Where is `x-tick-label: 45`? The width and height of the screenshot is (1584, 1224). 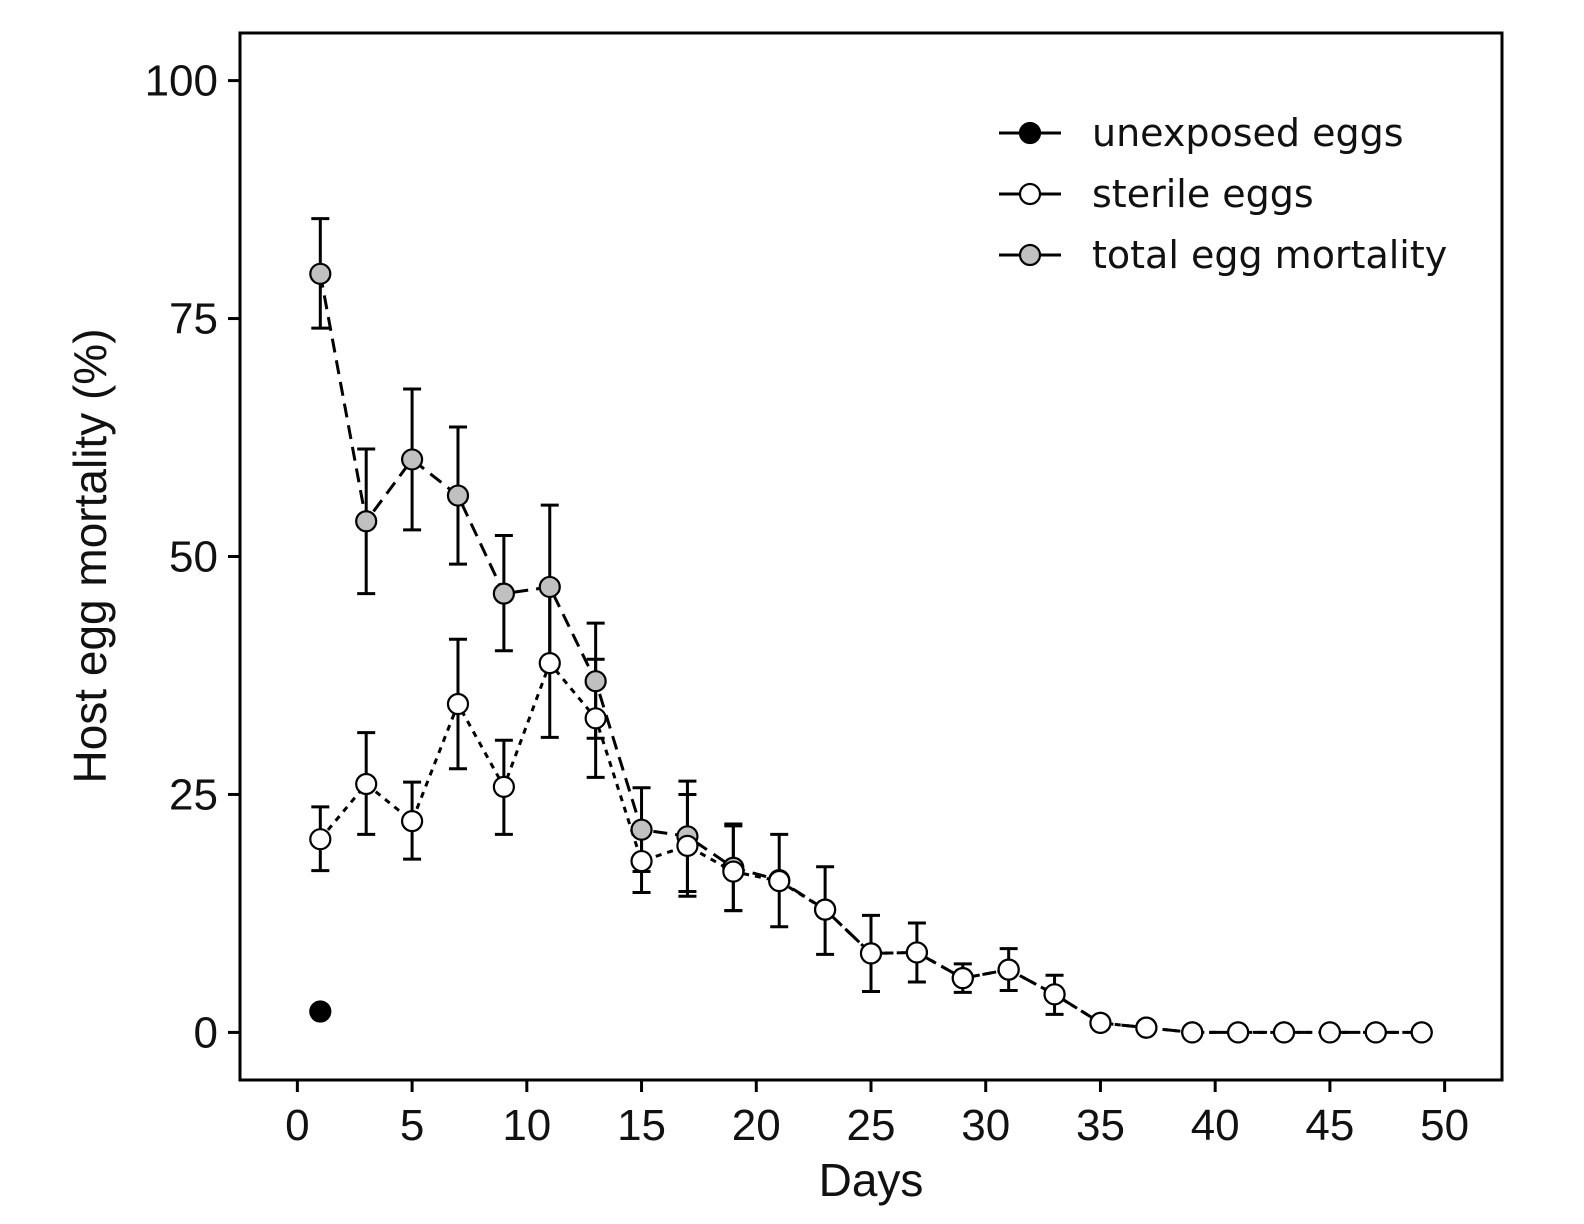
x-tick-label: 45 is located at coordinates (1329, 1125).